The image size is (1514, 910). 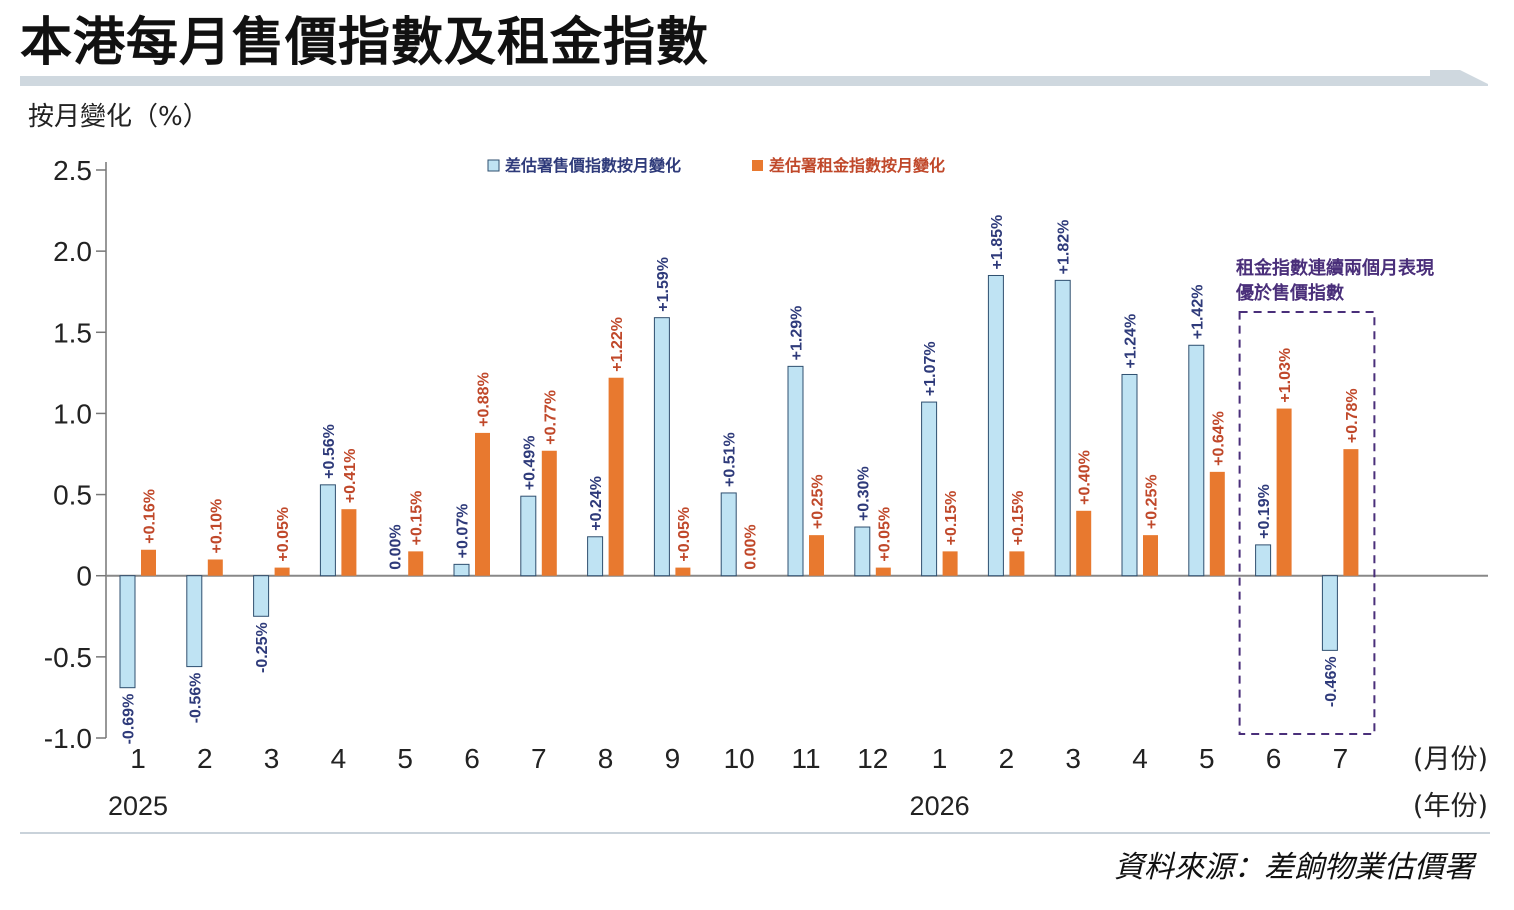 What do you see at coordinates (84, 576) in the screenshot?
I see `y-tick-label: 0` at bounding box center [84, 576].